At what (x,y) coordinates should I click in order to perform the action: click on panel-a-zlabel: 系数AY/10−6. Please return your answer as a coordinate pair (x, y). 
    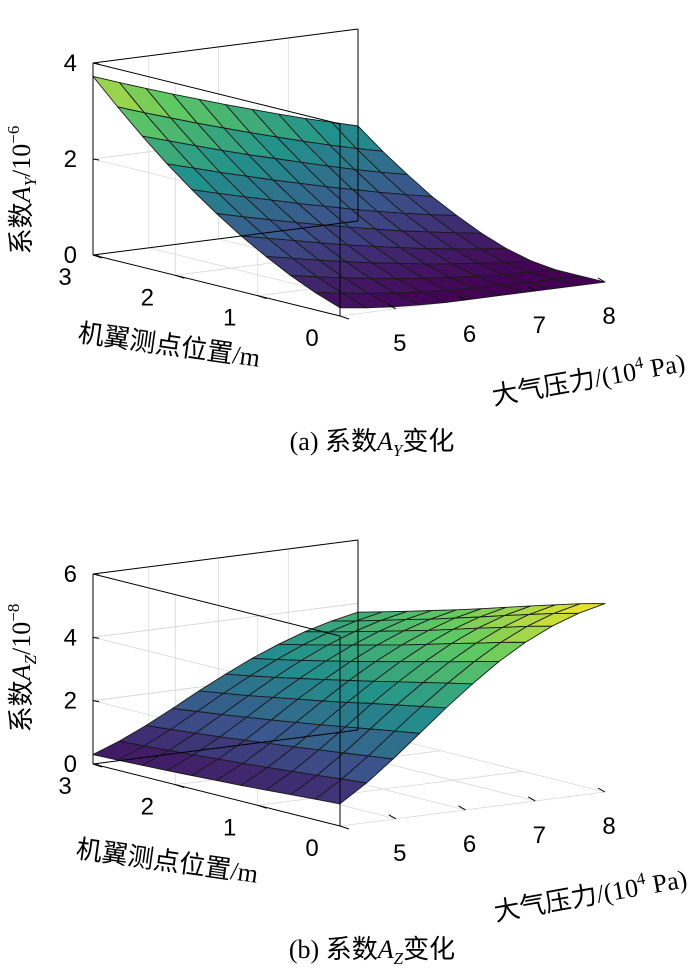
    Looking at the image, I should click on (22, 190).